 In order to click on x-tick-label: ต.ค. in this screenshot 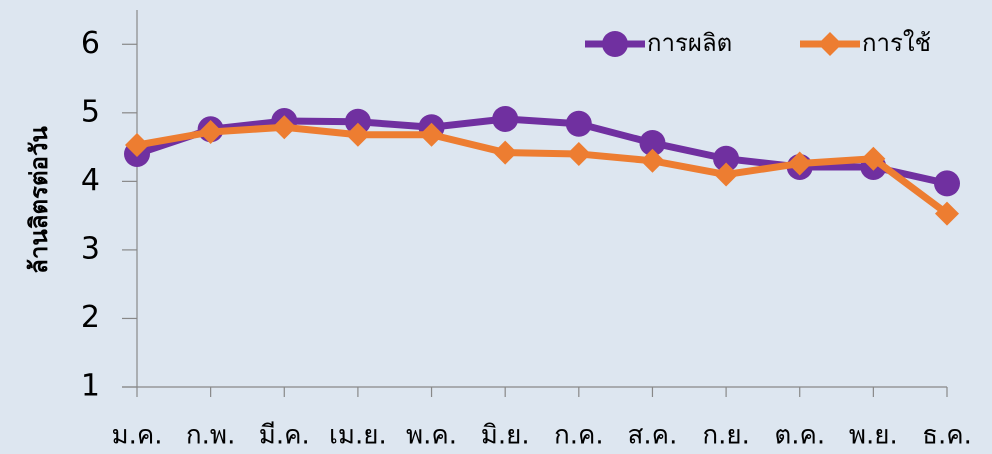, I will do `click(799, 436)`.